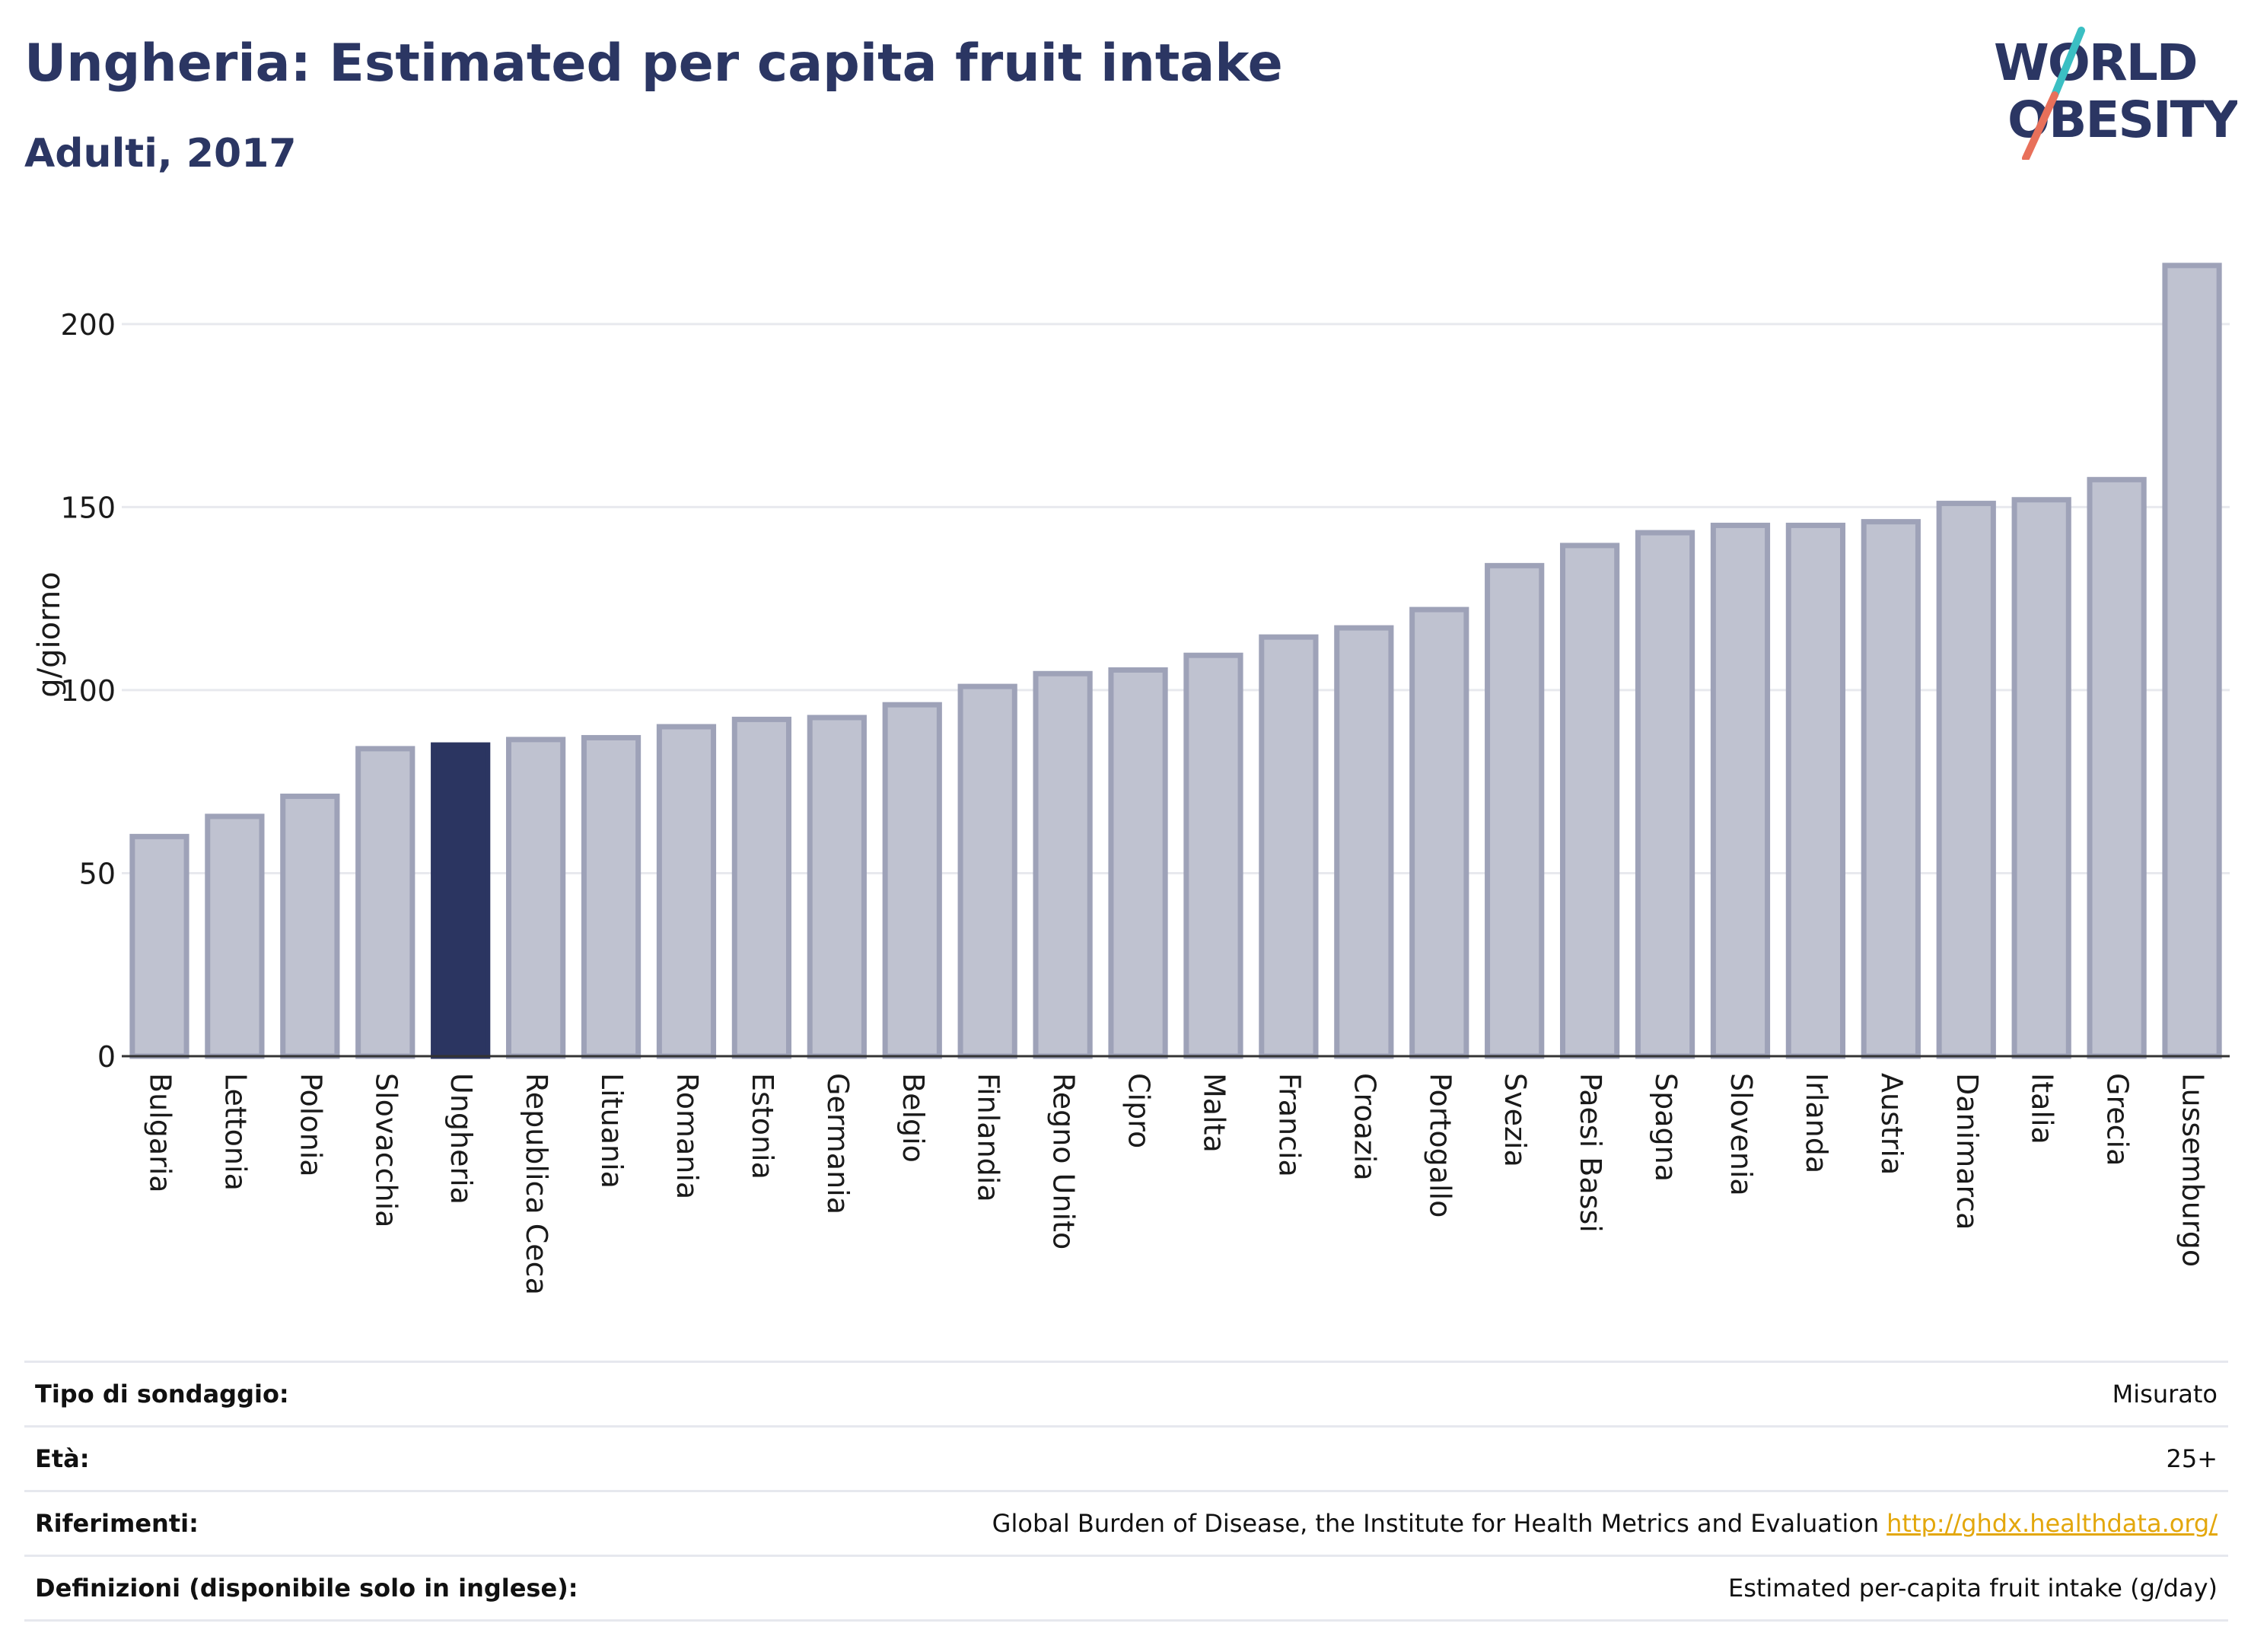  What do you see at coordinates (987, 871) in the screenshot?
I see `bar-finlandia` at bounding box center [987, 871].